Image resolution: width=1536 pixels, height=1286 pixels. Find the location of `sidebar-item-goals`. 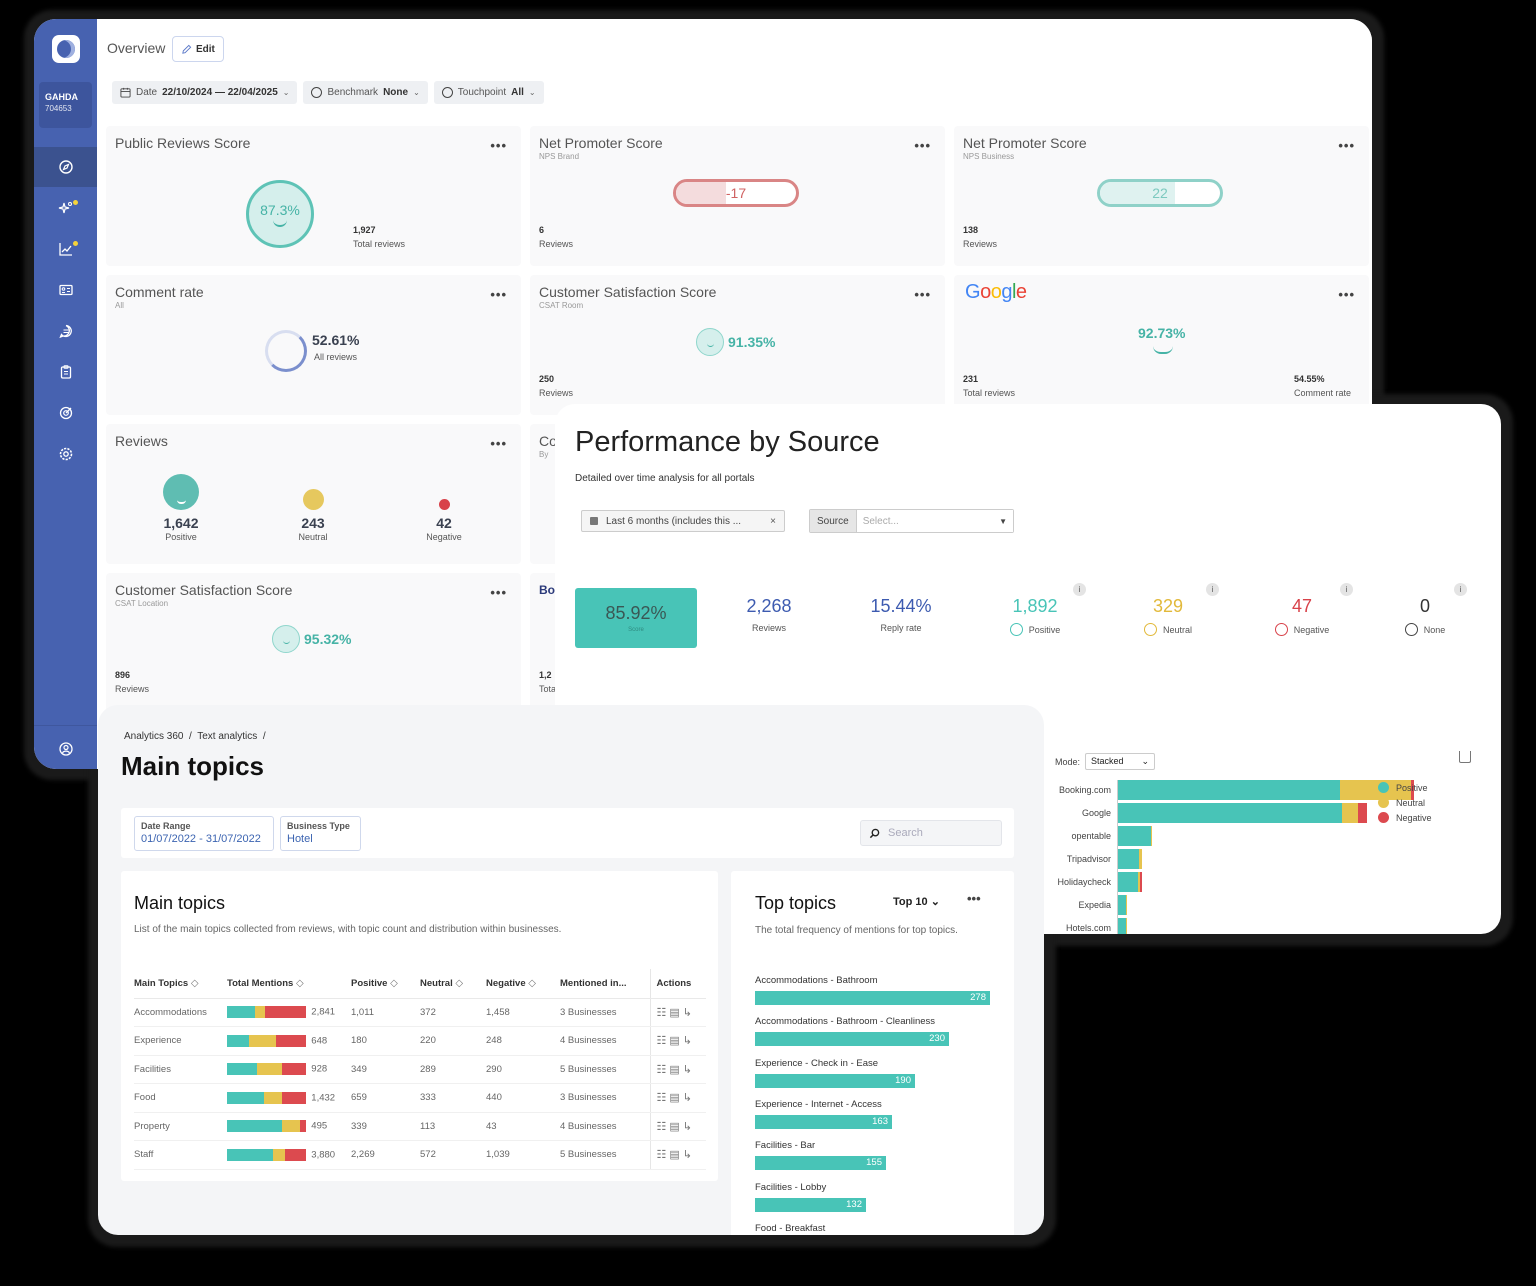

sidebar-item-goals is located at coordinates (65, 413).